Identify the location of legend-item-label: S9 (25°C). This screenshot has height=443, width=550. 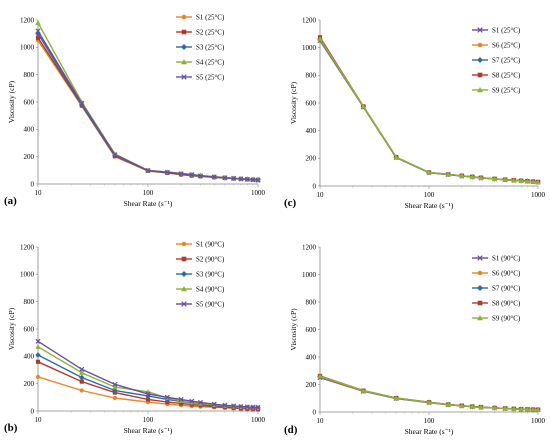
(506, 91).